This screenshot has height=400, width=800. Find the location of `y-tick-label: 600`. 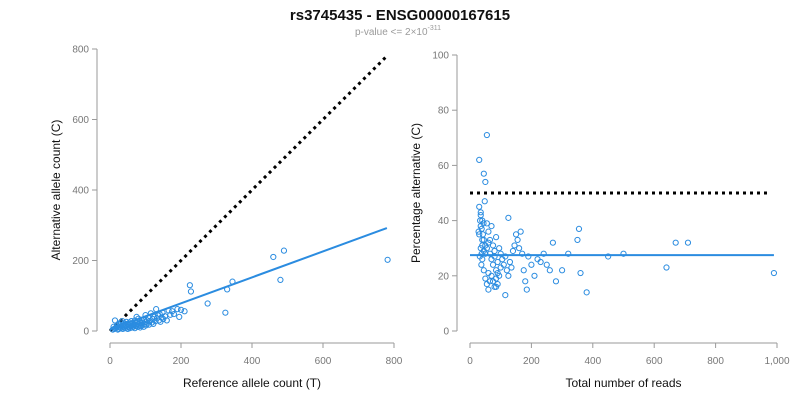

y-tick-label: 600 is located at coordinates (80, 120).